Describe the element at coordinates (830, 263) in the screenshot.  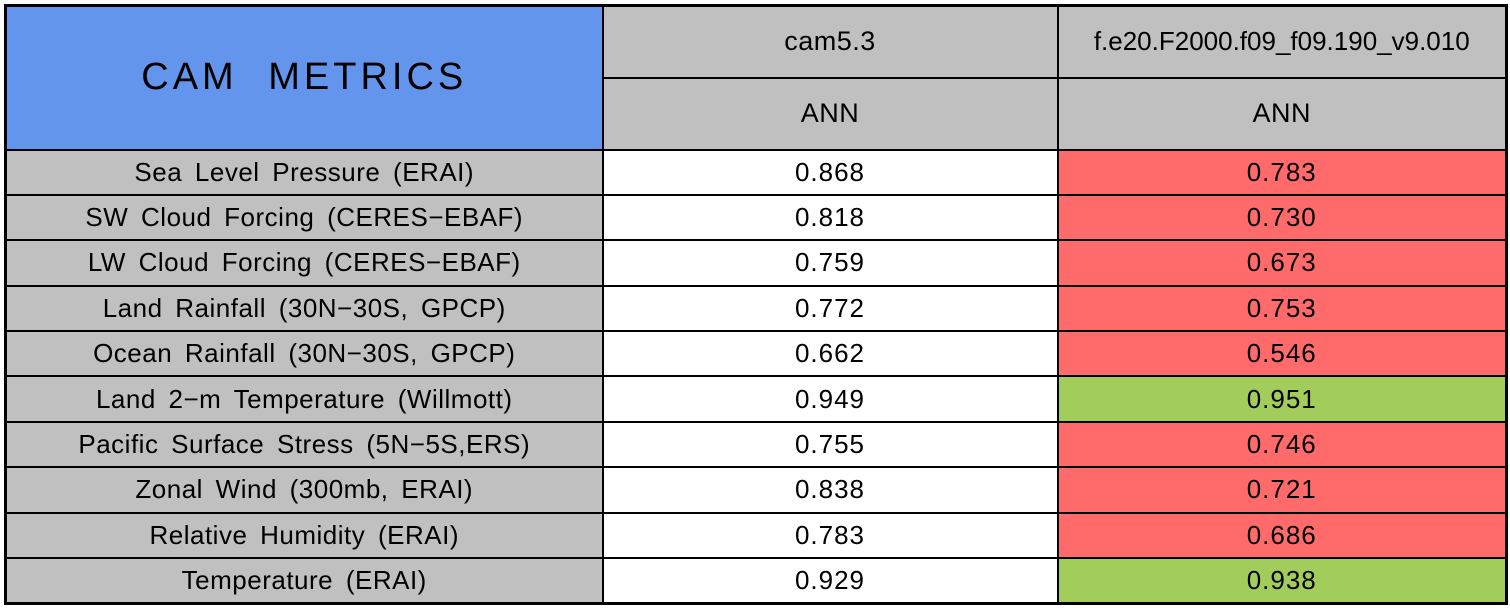
I see `baseline-value: 0.759` at that location.